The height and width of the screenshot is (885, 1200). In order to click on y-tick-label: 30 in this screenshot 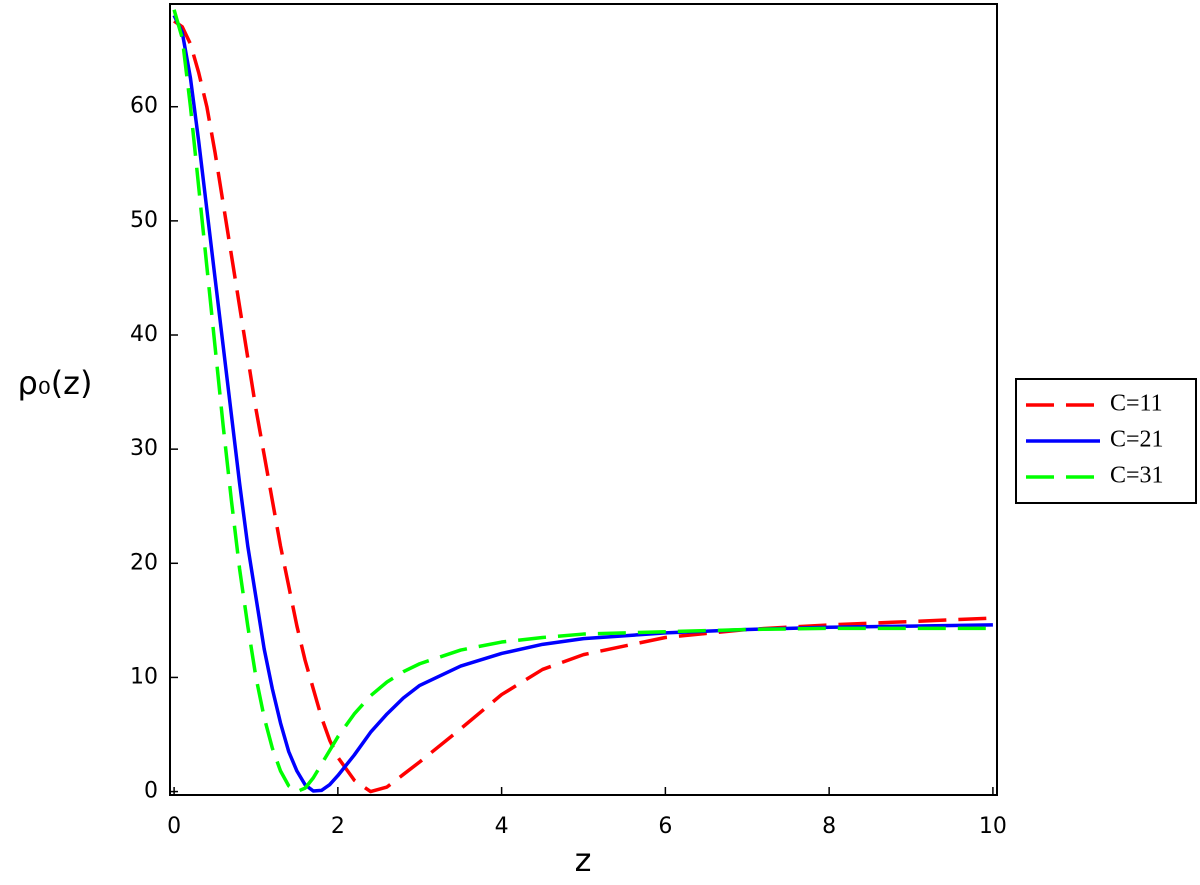, I will do `click(144, 448)`.